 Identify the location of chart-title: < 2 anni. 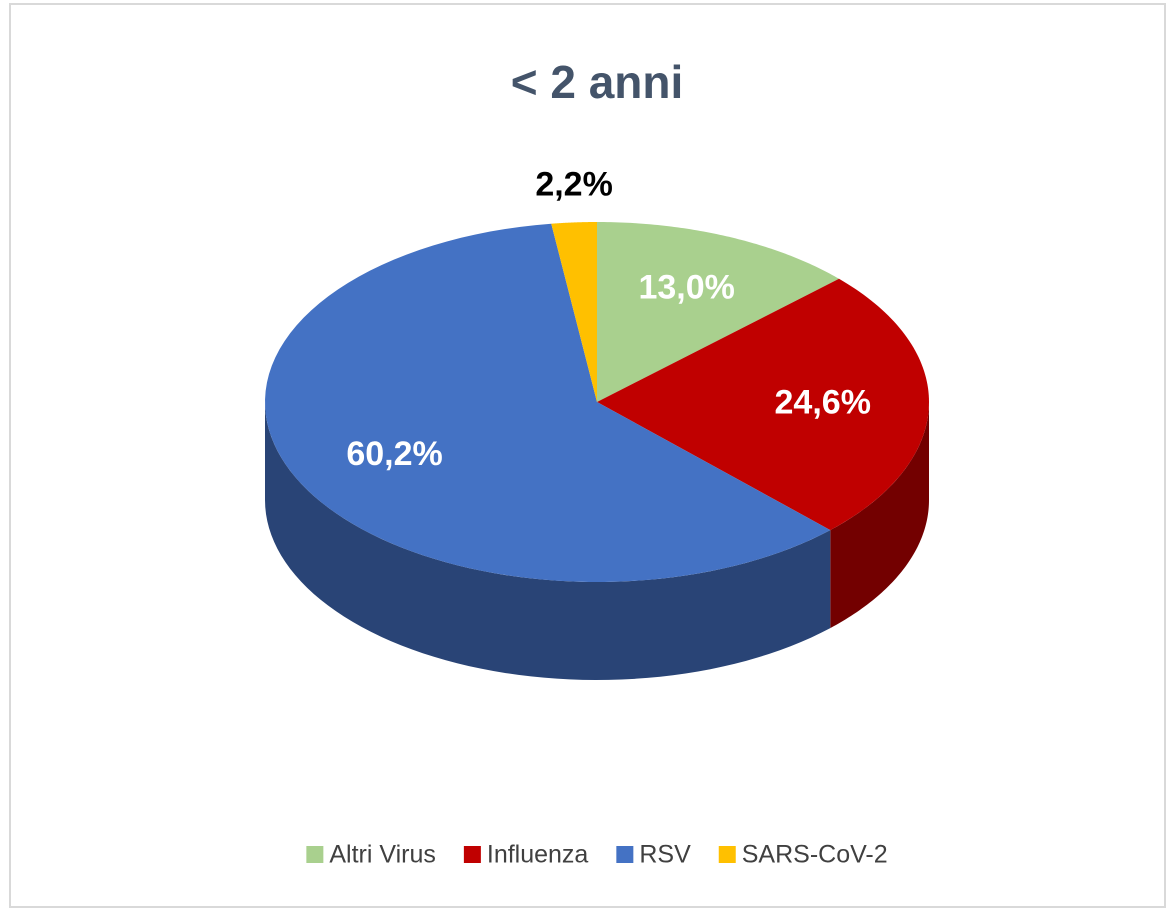
(597, 82).